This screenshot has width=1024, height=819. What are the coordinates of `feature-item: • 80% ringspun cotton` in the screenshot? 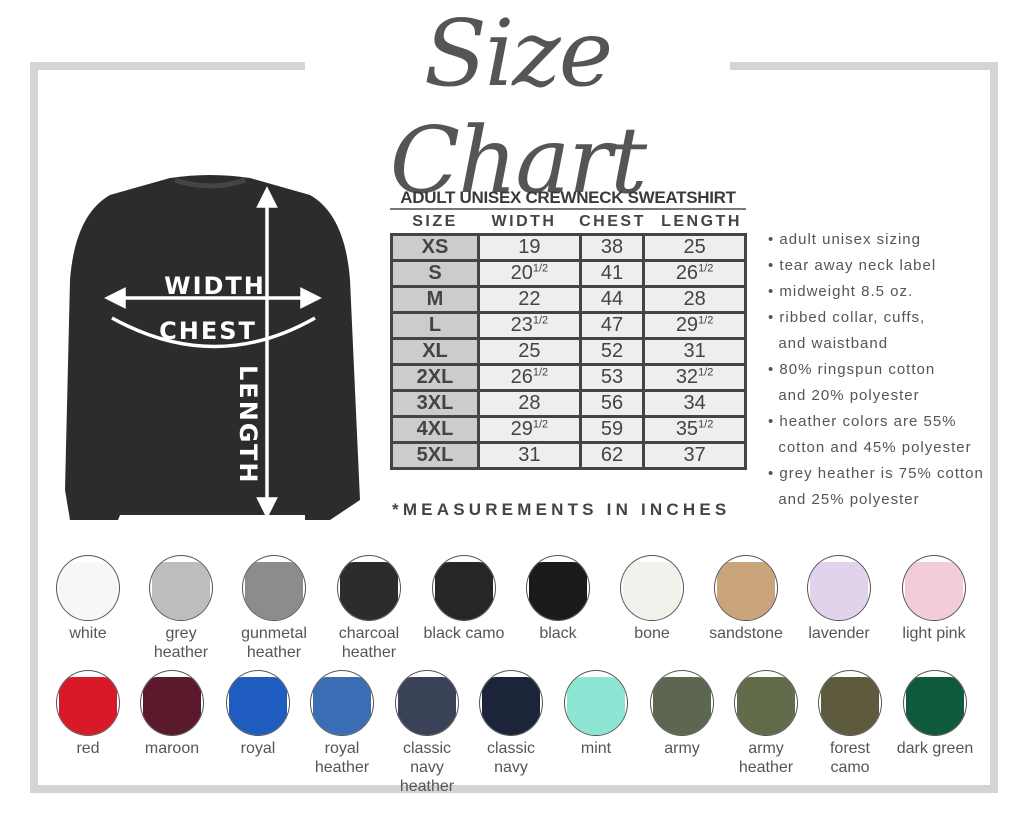 It's located at (852, 369).